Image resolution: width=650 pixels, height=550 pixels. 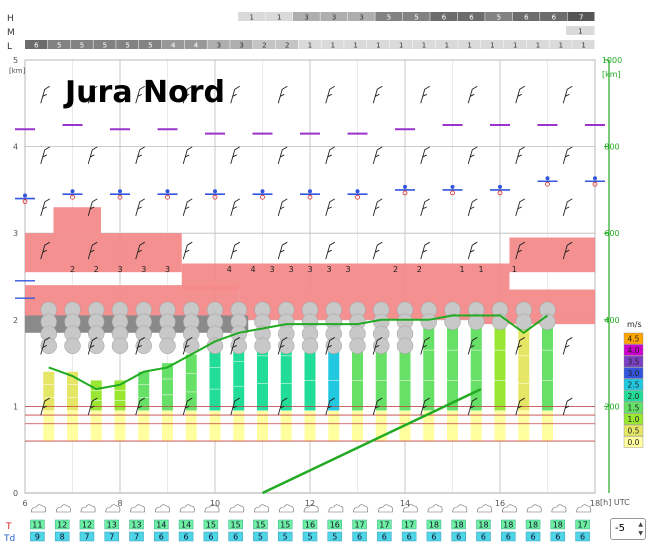 I want to click on x-axis-tick: 14, so click(x=405, y=503).